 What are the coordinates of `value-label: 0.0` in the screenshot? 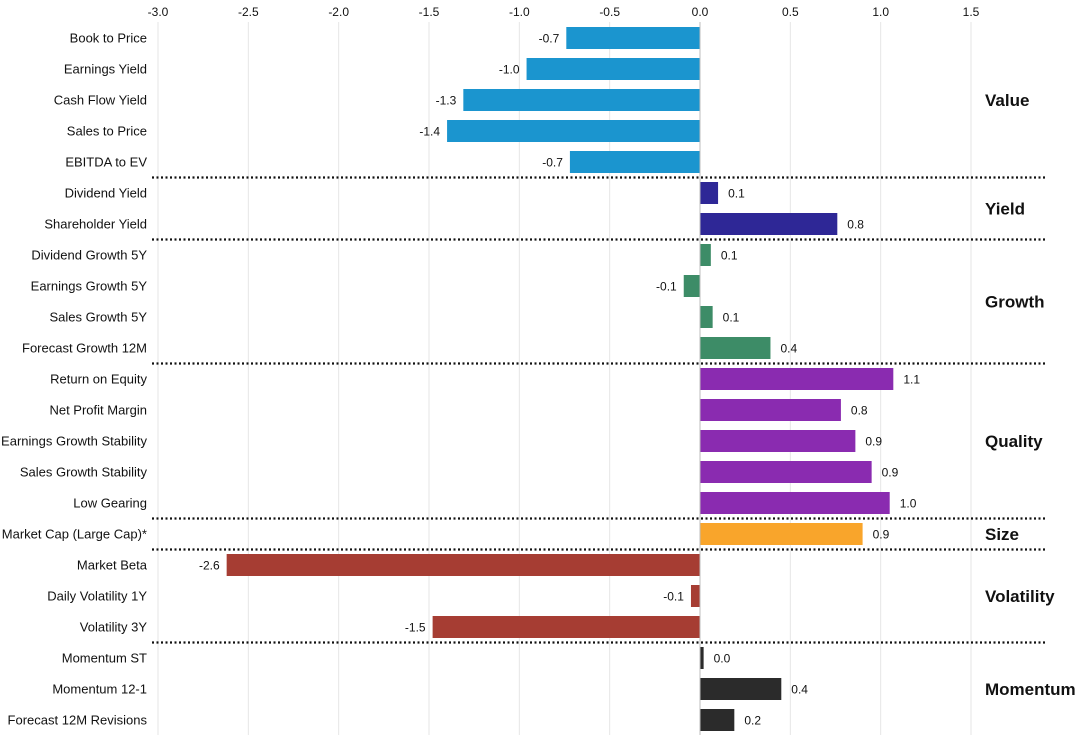 It's located at (722, 659).